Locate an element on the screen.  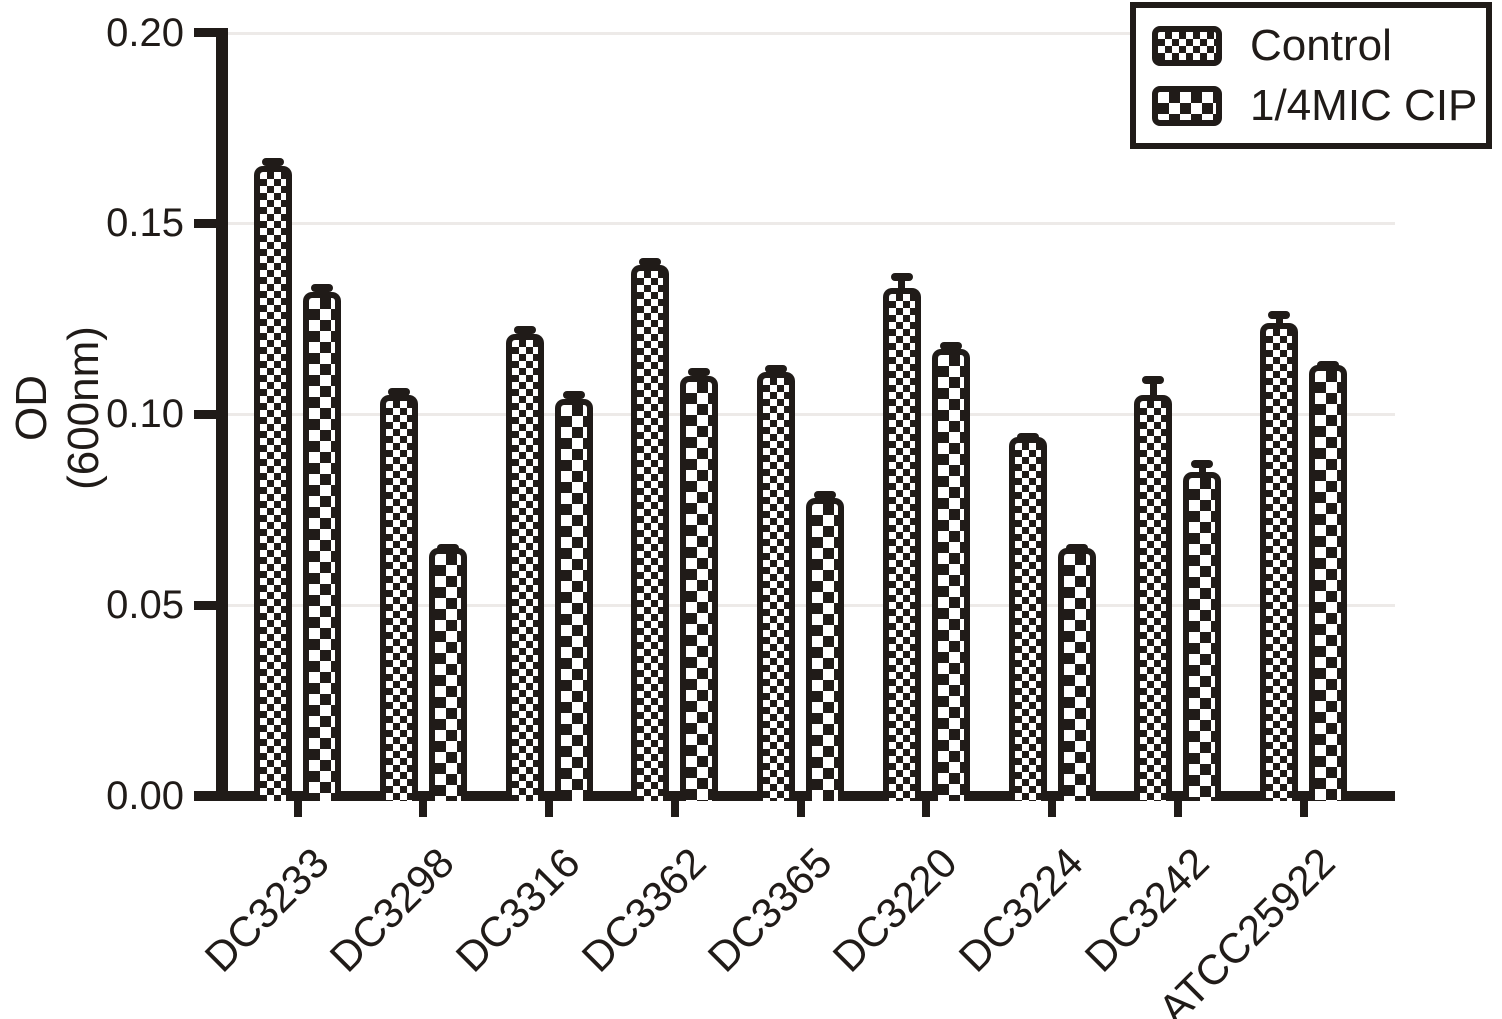
y-tick-label-0.20: 0.20 is located at coordinates (145, 32).